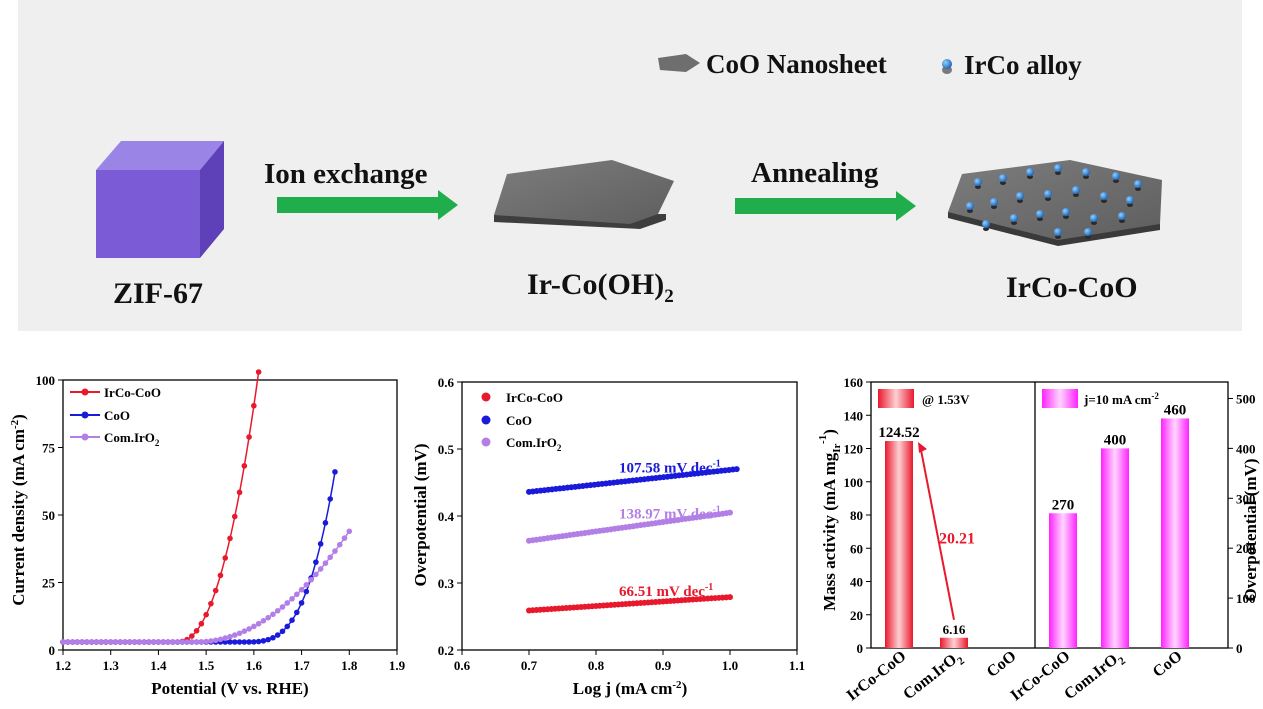 The height and width of the screenshot is (709, 1263). Describe the element at coordinates (346, 174) in the screenshot. I see `ion-exchange-label: Ion exchange` at that location.